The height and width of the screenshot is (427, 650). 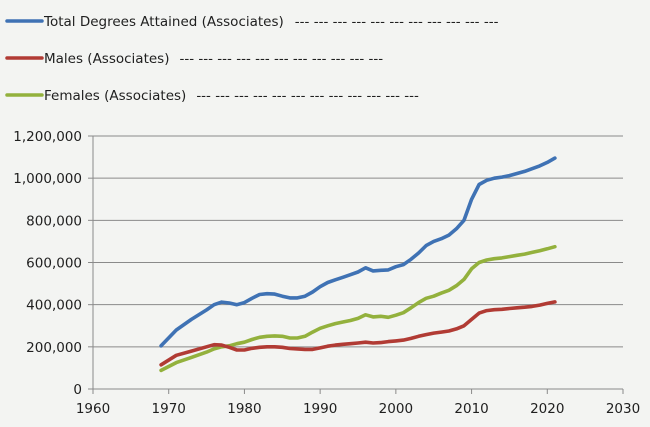 What do you see at coordinates (396, 409) in the screenshot?
I see `x-tick-label: 2000` at bounding box center [396, 409].